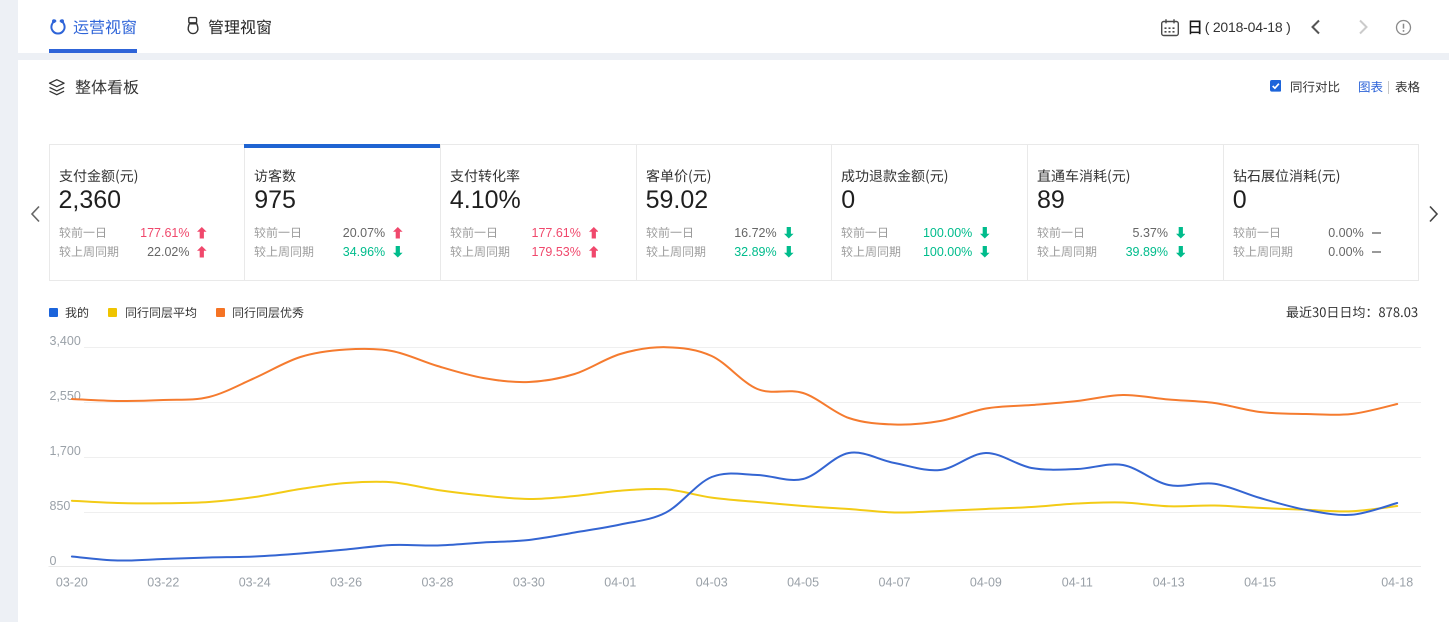  What do you see at coordinates (1077, 583) in the screenshot?
I see `svg-text: 04-11` at bounding box center [1077, 583].